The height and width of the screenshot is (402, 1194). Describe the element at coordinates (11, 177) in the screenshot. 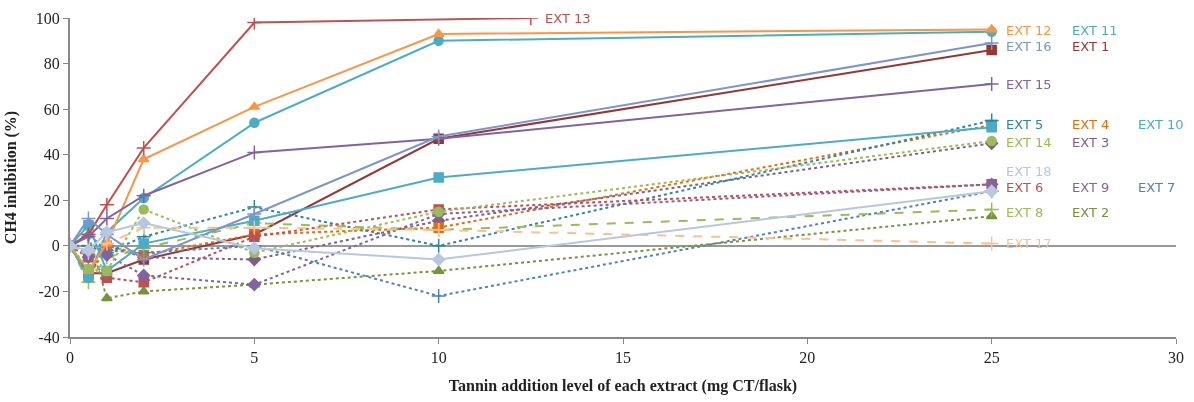

I see `y-axis-title: CH4 inhibition (%)` at that location.